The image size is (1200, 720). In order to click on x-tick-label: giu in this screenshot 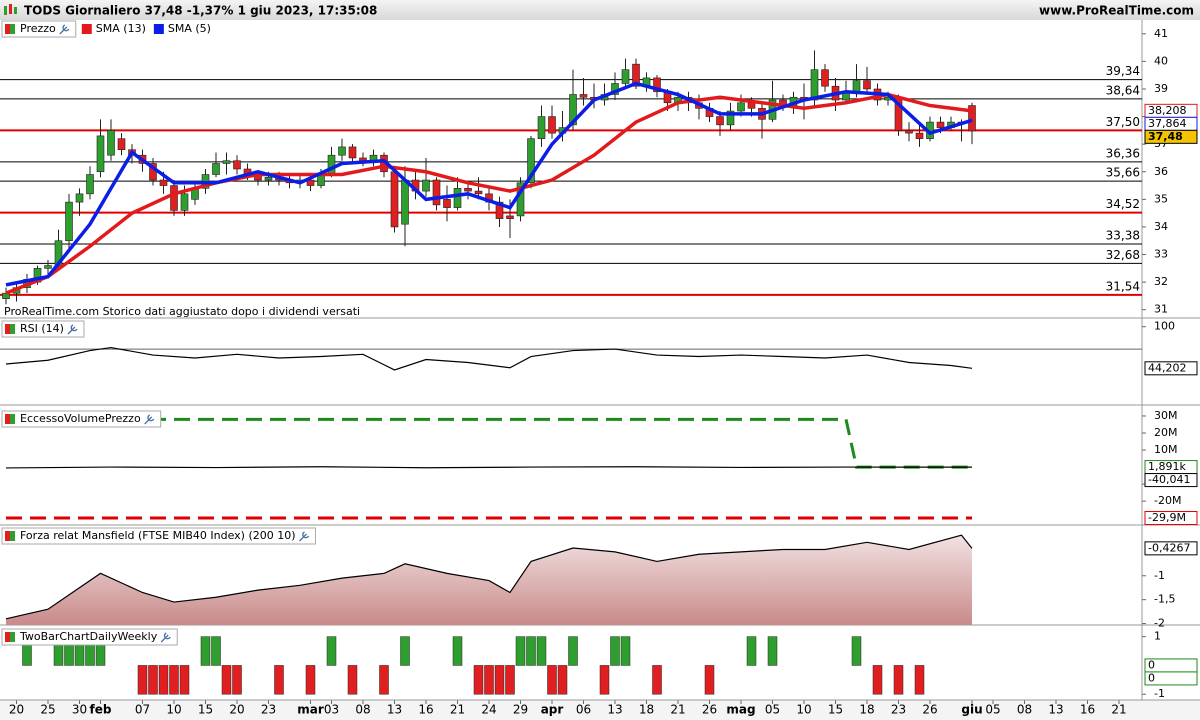, I will do `click(971, 710)`.